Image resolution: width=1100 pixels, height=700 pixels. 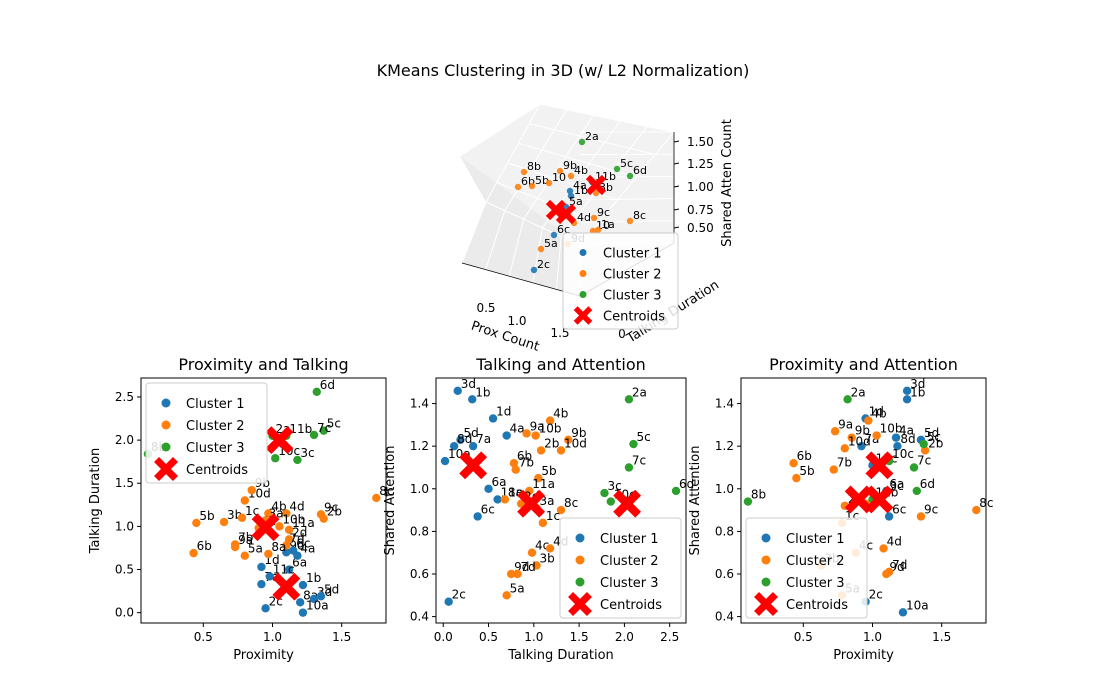 What do you see at coordinates (300, 429) in the screenshot?
I see `point-label: 11b` at bounding box center [300, 429].